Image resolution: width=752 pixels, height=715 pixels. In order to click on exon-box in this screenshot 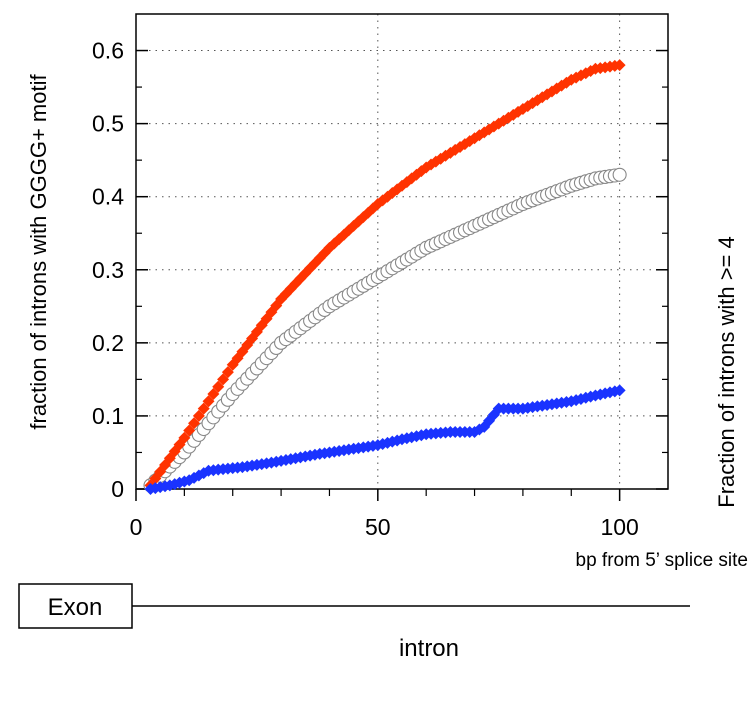, I will do `click(75, 606)`.